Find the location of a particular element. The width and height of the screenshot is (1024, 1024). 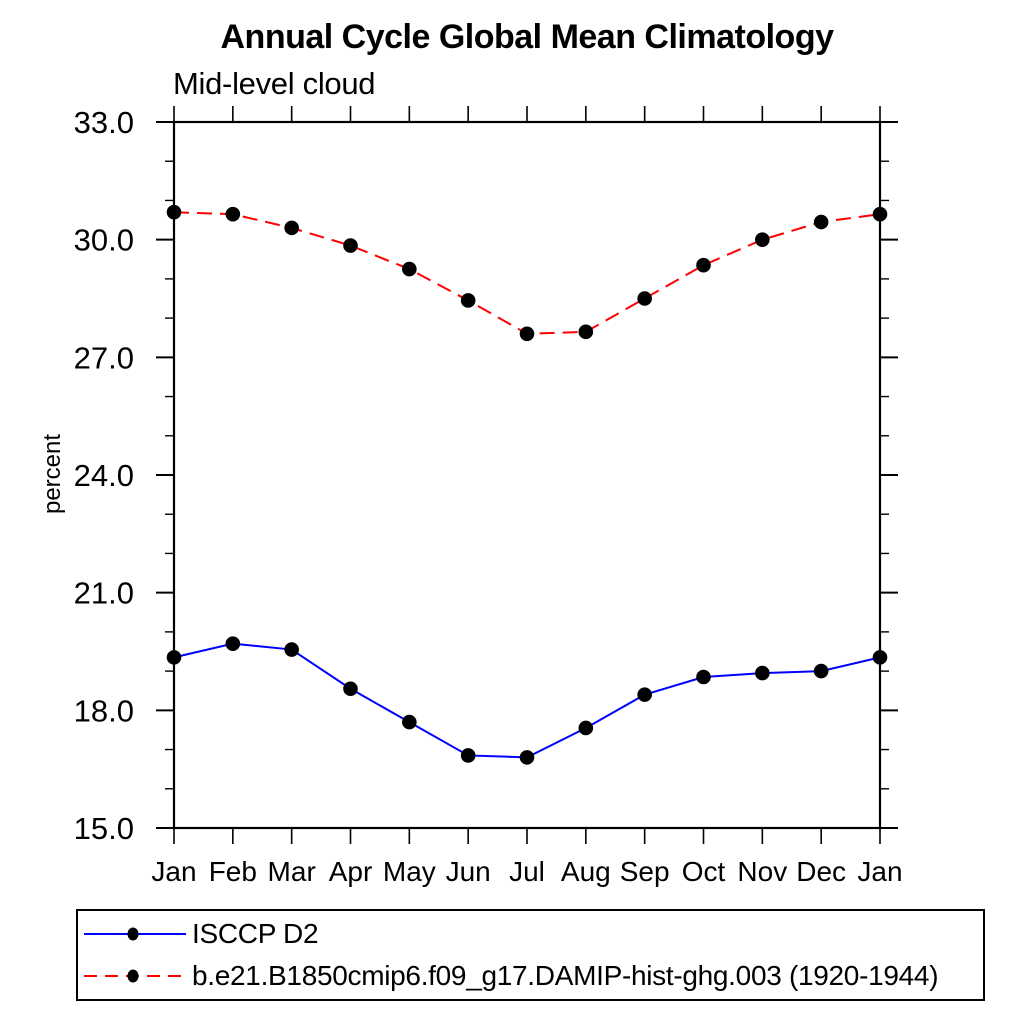

x-tick-label: Apr is located at coordinates (351, 871).